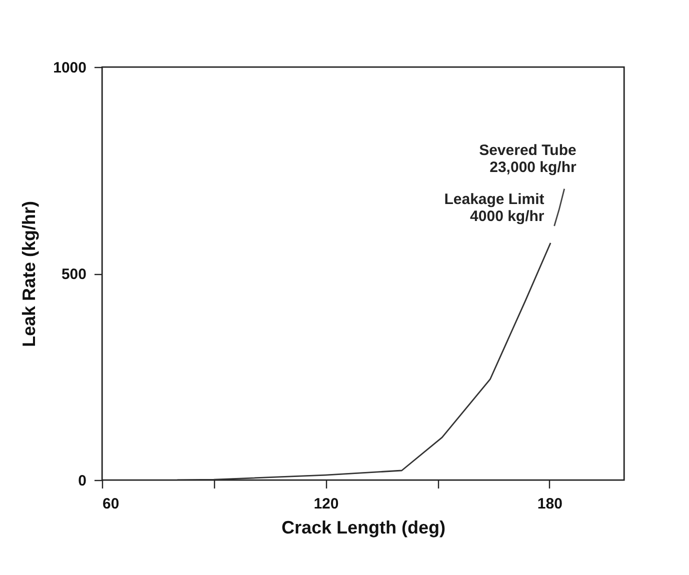 Image resolution: width=689 pixels, height=575 pixels. I want to click on y-tick-label: 0, so click(82, 481).